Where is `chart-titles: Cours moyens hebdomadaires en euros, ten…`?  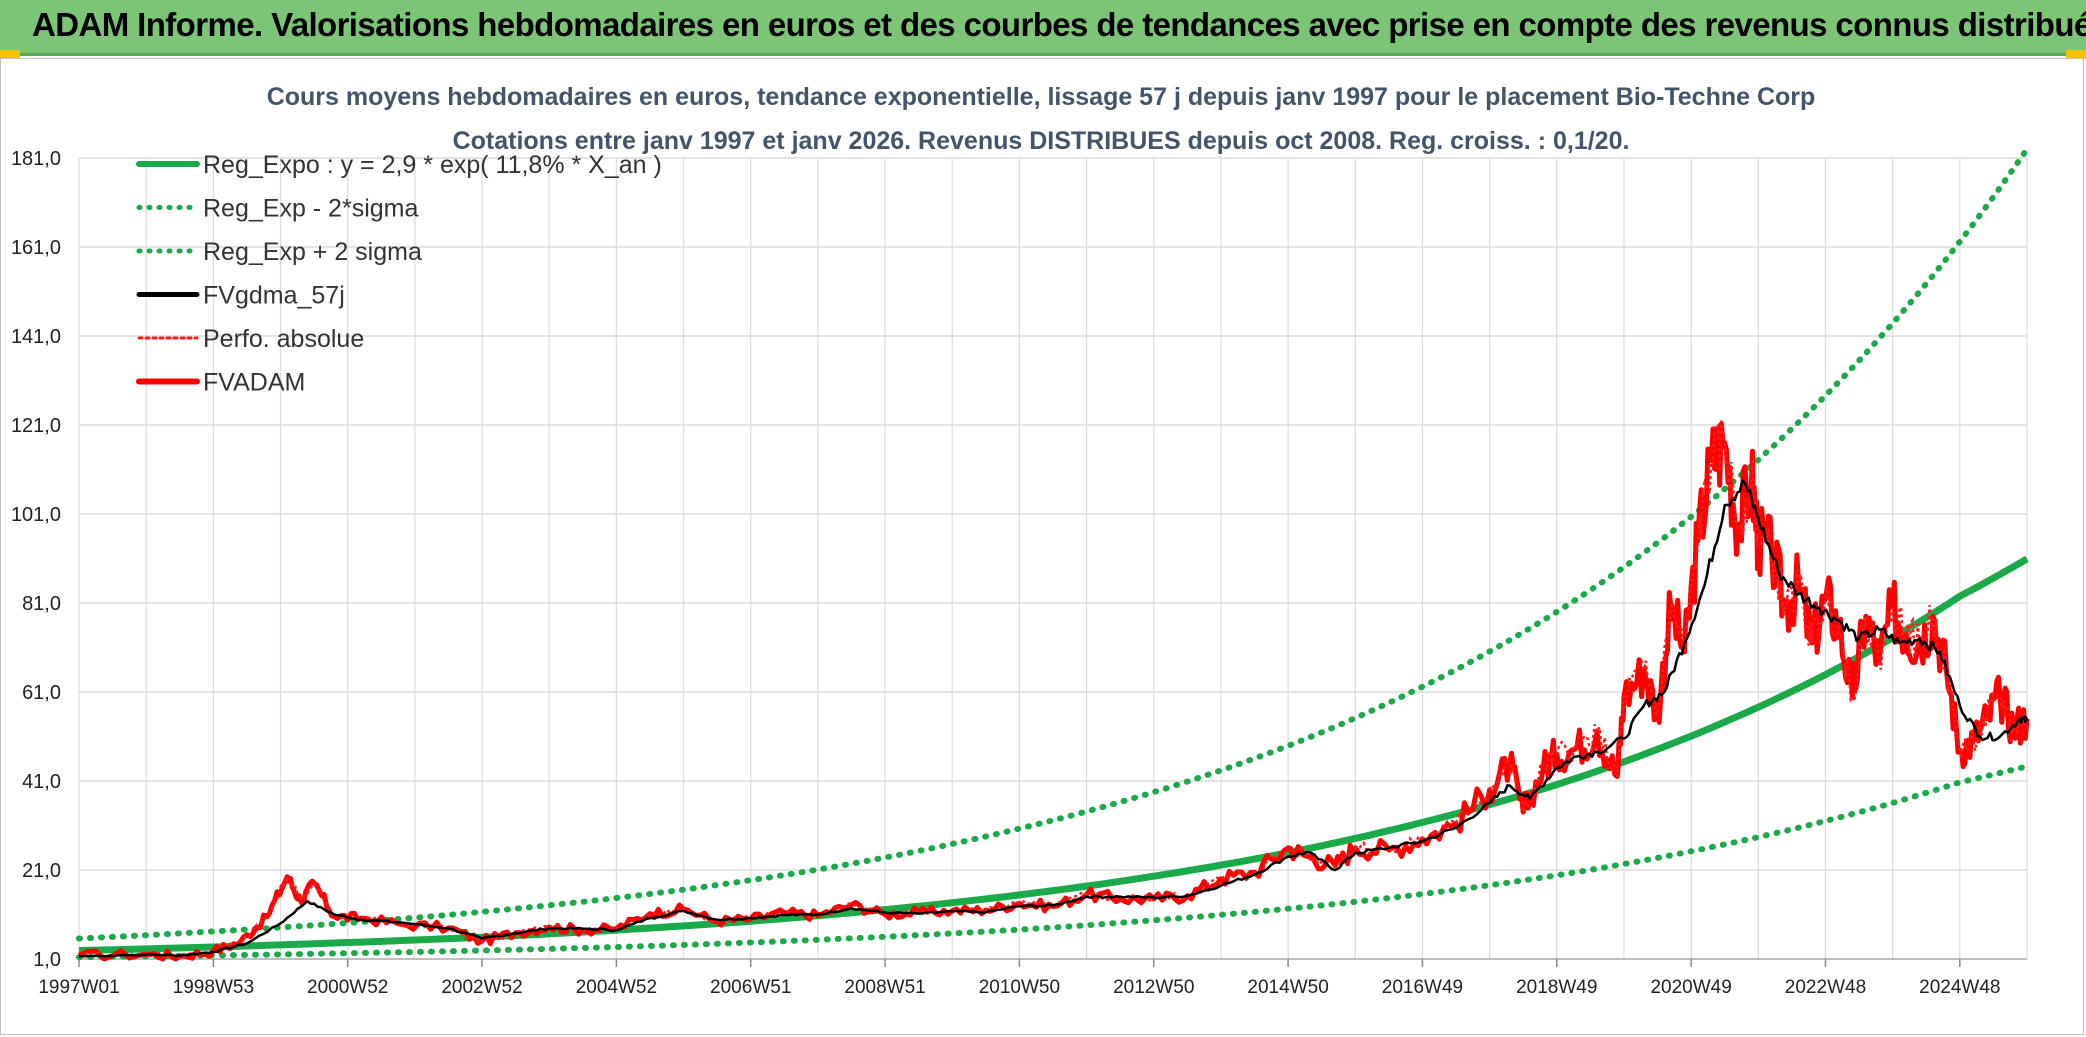
chart-titles: Cours moyens hebdomadaires en euros, ten… is located at coordinates (1041, 119).